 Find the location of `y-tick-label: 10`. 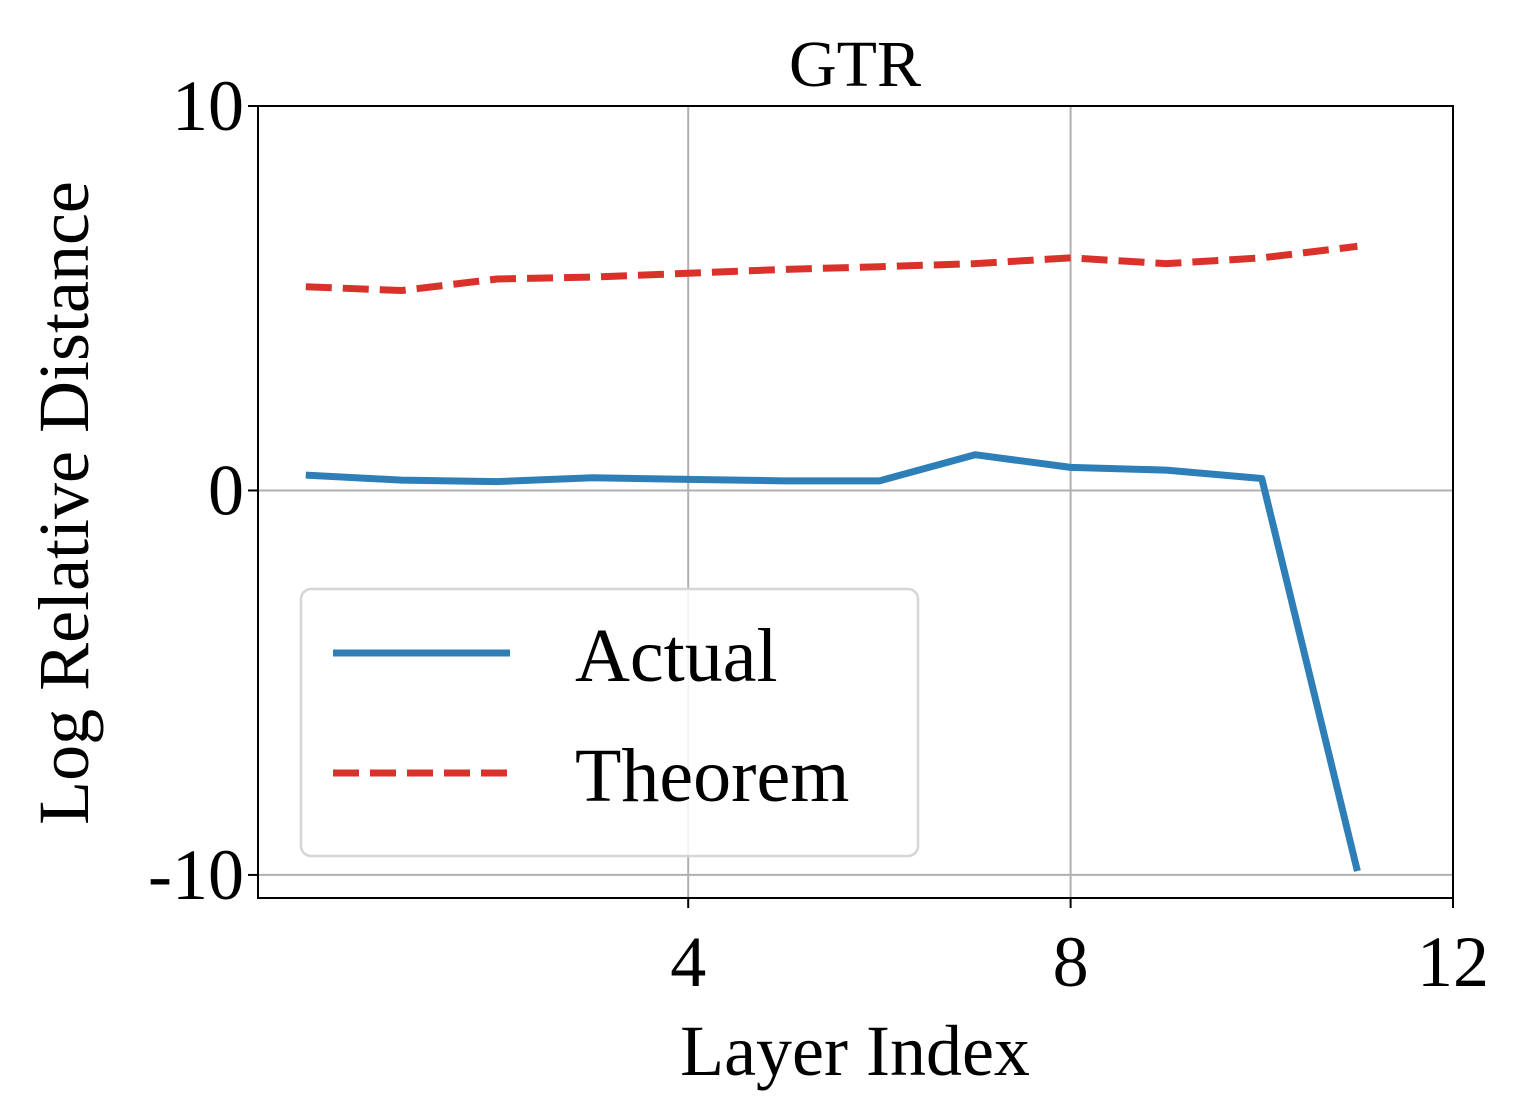

y-tick-label: 10 is located at coordinates (208, 106).